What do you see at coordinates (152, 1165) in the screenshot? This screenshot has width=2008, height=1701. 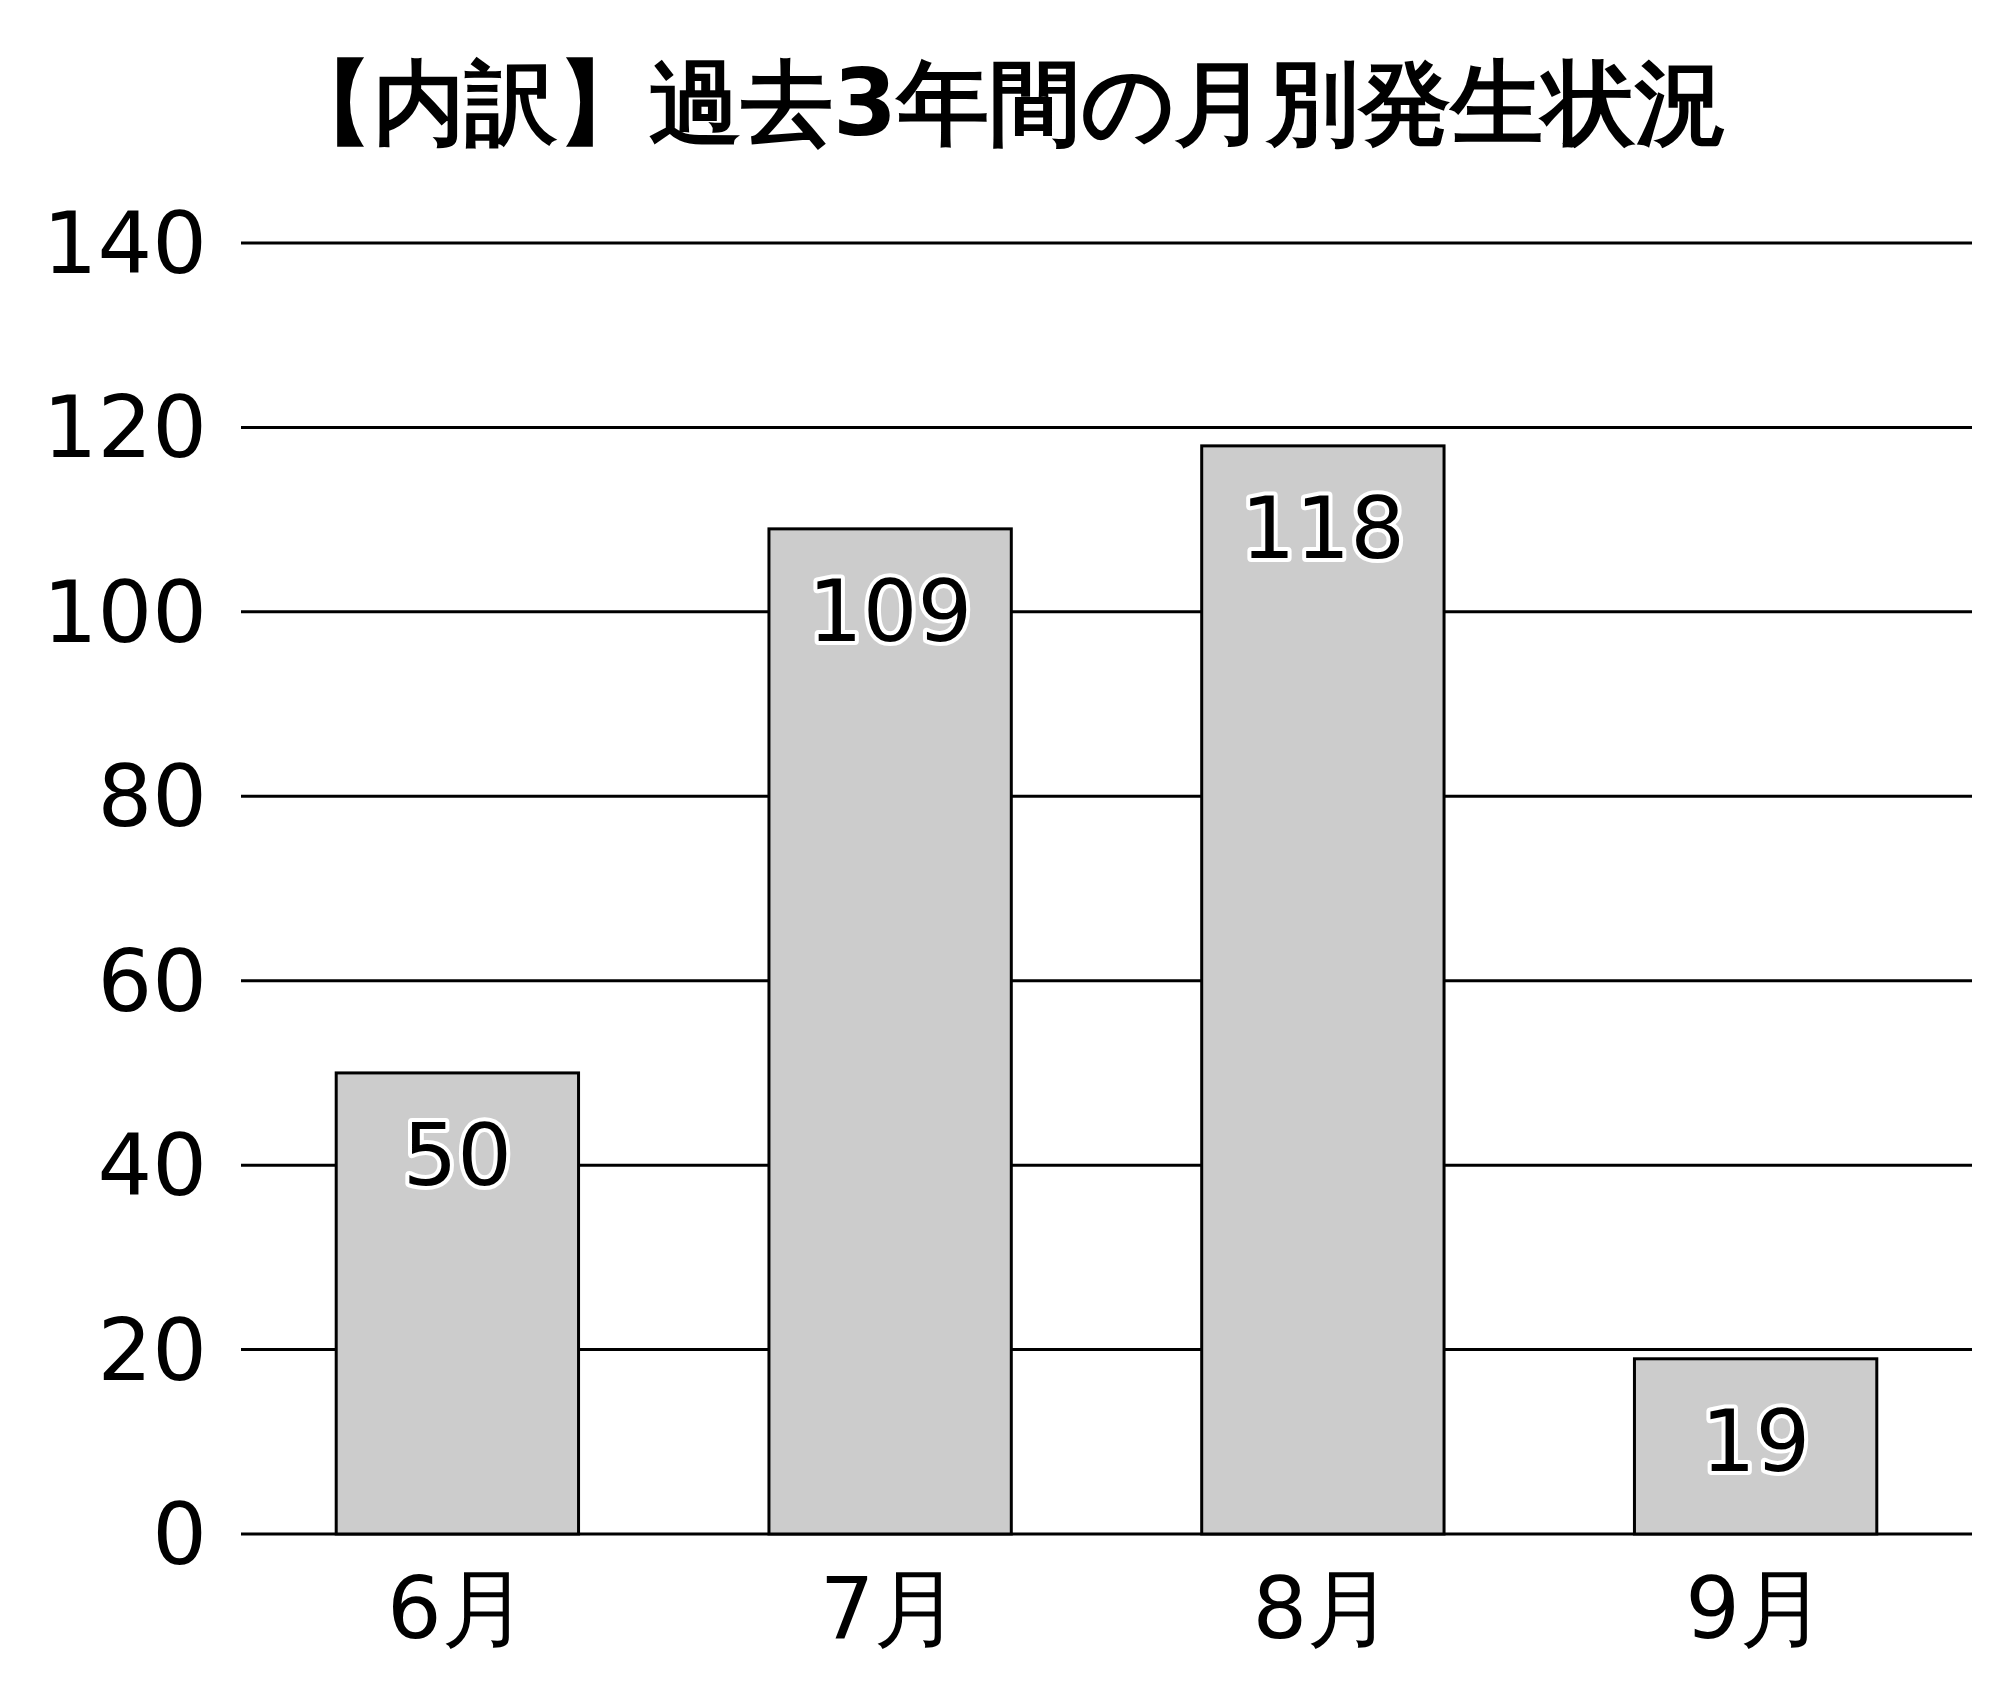 I see `y-tick-label: 40` at bounding box center [152, 1165].